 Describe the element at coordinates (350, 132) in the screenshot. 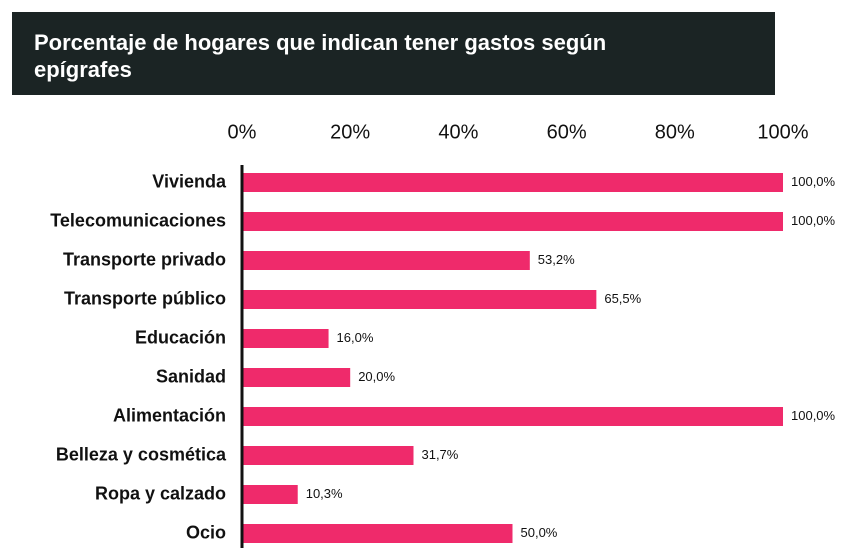

I see `x-tick-label: 20%` at that location.